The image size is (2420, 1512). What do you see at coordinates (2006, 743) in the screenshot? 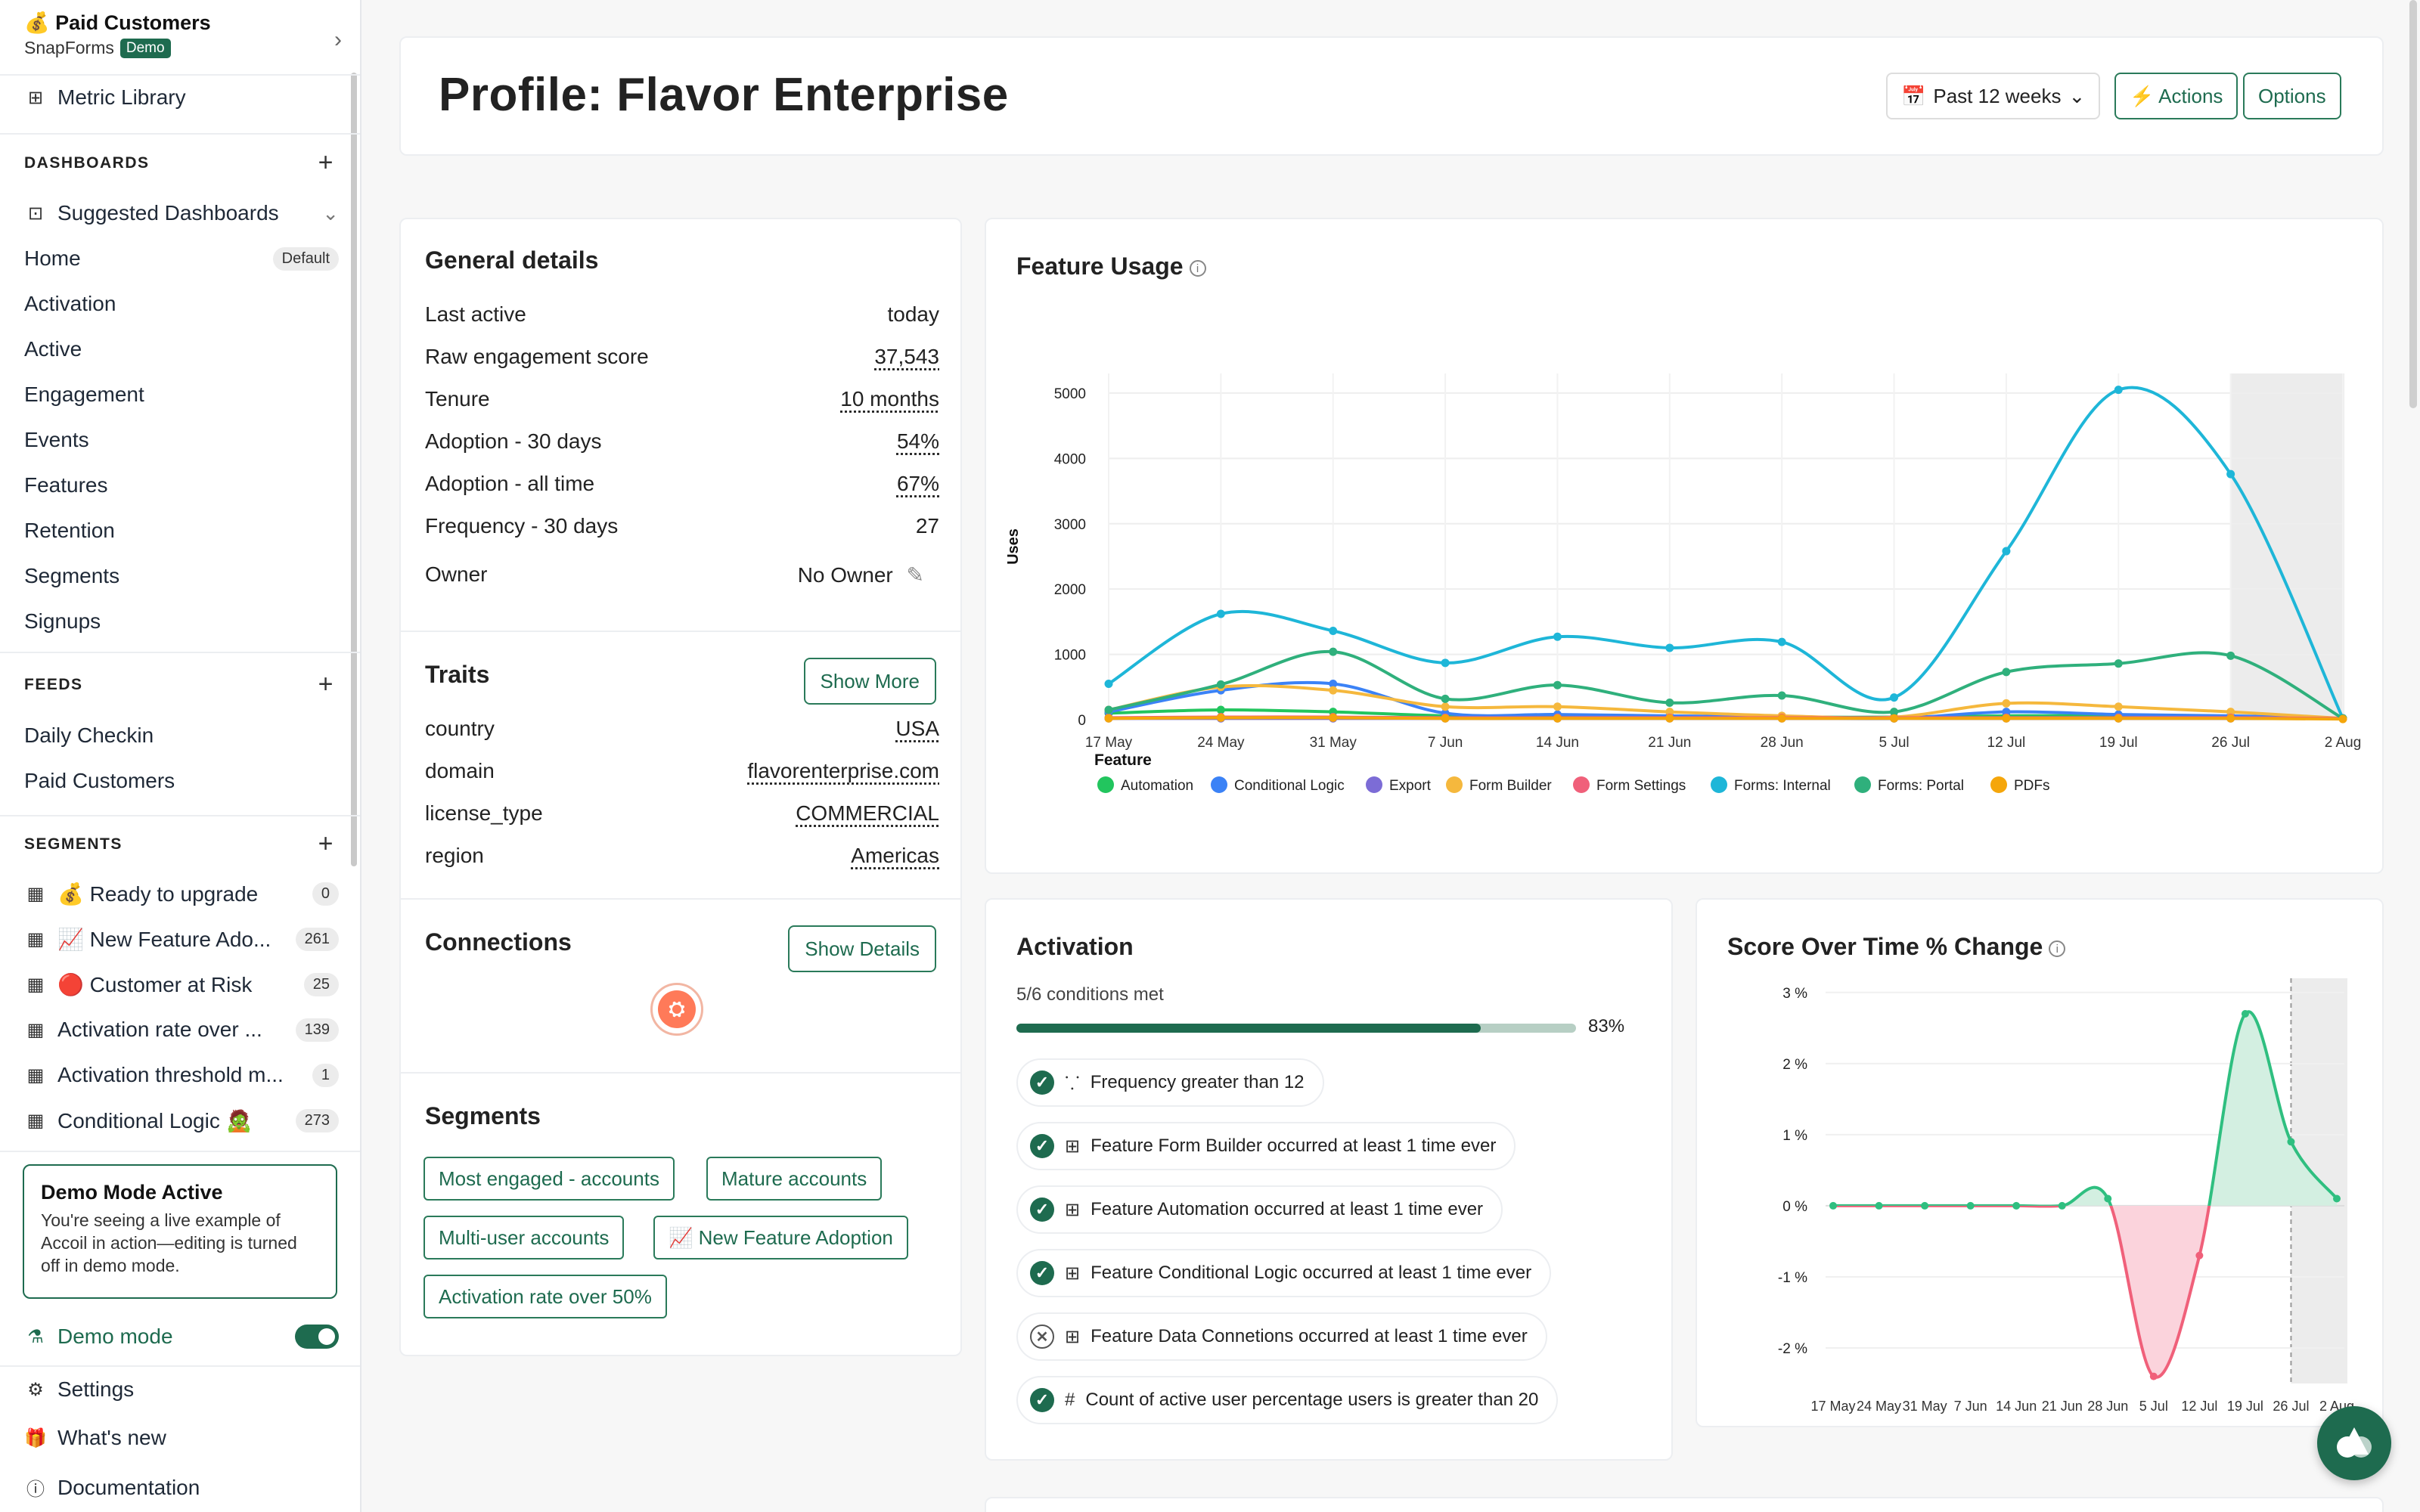
I see `x-tick-label: 12 Jul` at bounding box center [2006, 743].